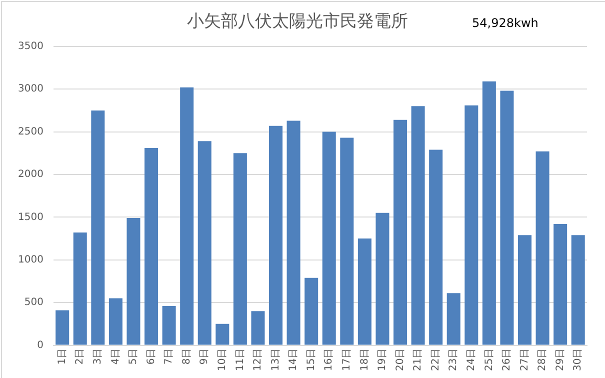  Describe the element at coordinates (276, 360) in the screenshot. I see `x-tick-label: 13日` at that location.